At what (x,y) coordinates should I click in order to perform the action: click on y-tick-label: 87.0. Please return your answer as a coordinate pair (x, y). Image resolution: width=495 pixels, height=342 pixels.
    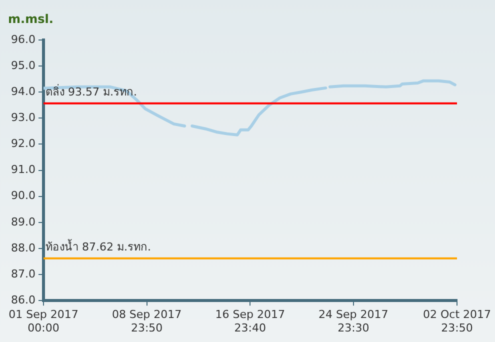
    Looking at the image, I should click on (23, 273).